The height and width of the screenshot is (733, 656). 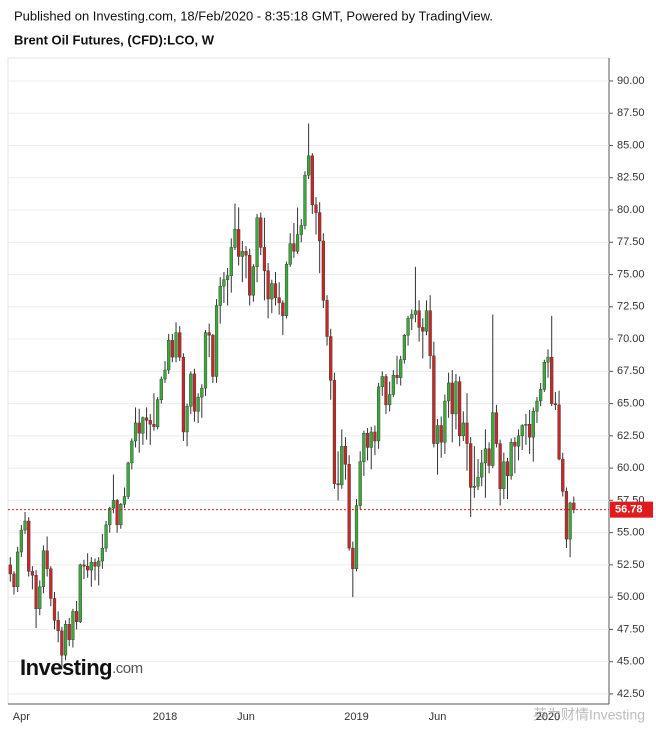 I want to click on y-tick-label: 82.50, so click(x=631, y=178).